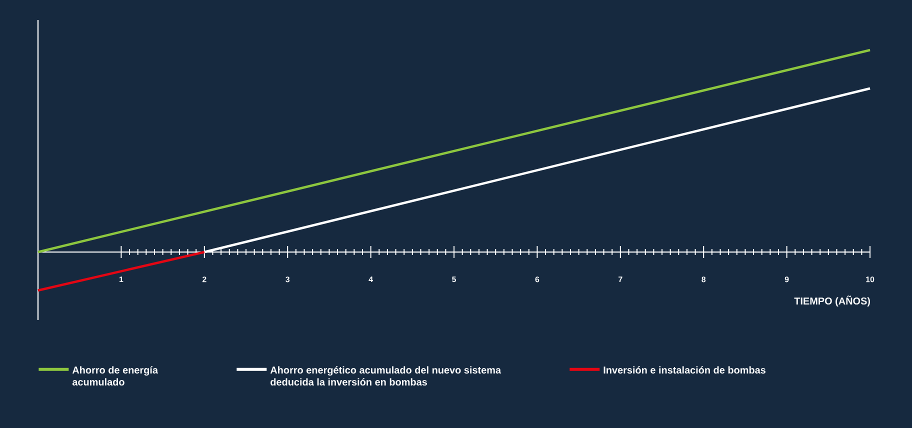  Describe the element at coordinates (386, 376) in the screenshot. I see `legend-label: Ahorro energético acumulado del nuevo sistema deducida la inversión en bombas` at that location.